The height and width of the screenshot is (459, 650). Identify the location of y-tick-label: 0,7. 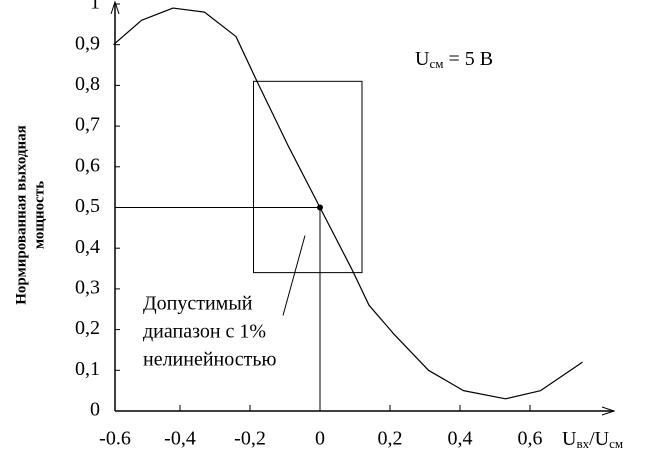
(87, 125).